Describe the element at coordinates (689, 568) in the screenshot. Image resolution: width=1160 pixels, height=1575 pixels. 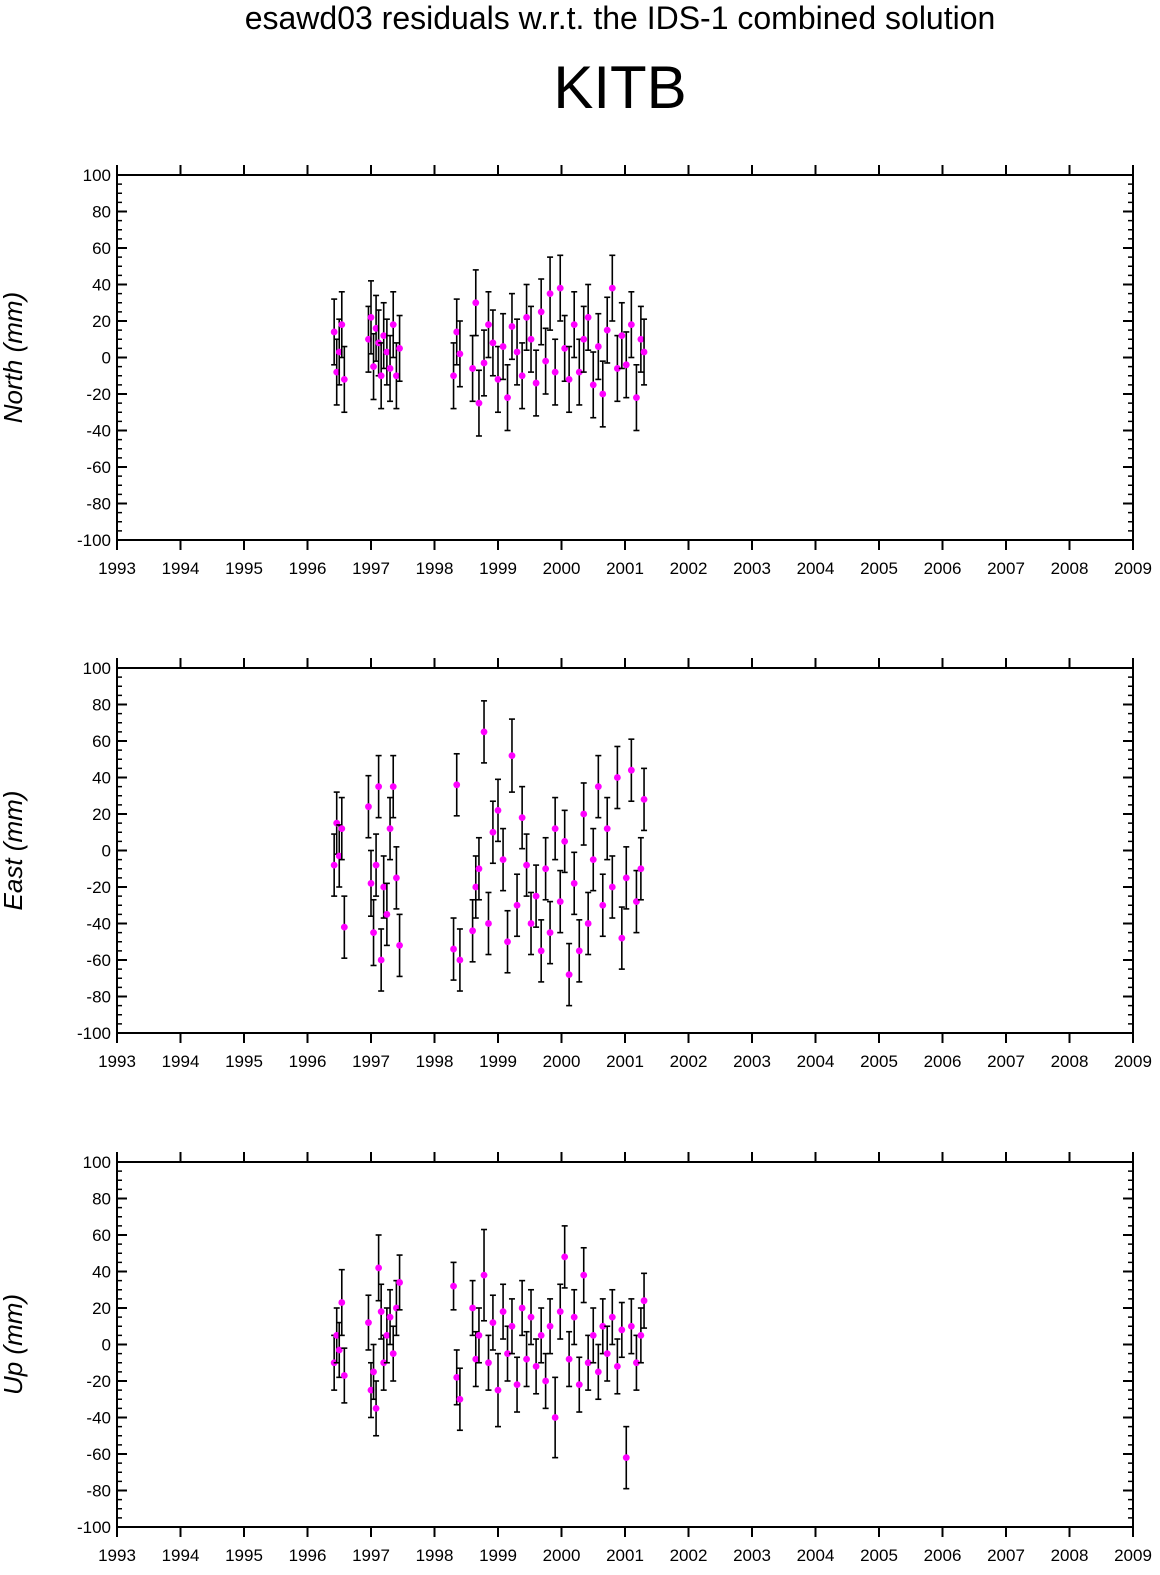
I see `north-x-tick-label: 2002` at that location.